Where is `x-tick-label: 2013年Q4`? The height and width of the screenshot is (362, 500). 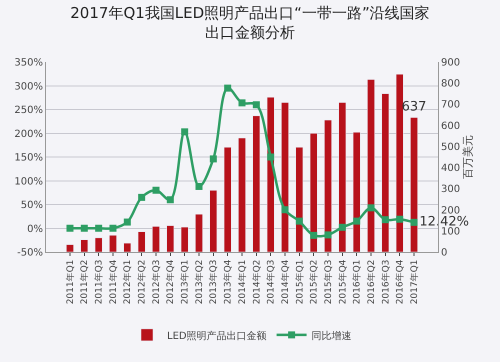
x-tick-label: 2013年Q4 is located at coordinates (228, 281).